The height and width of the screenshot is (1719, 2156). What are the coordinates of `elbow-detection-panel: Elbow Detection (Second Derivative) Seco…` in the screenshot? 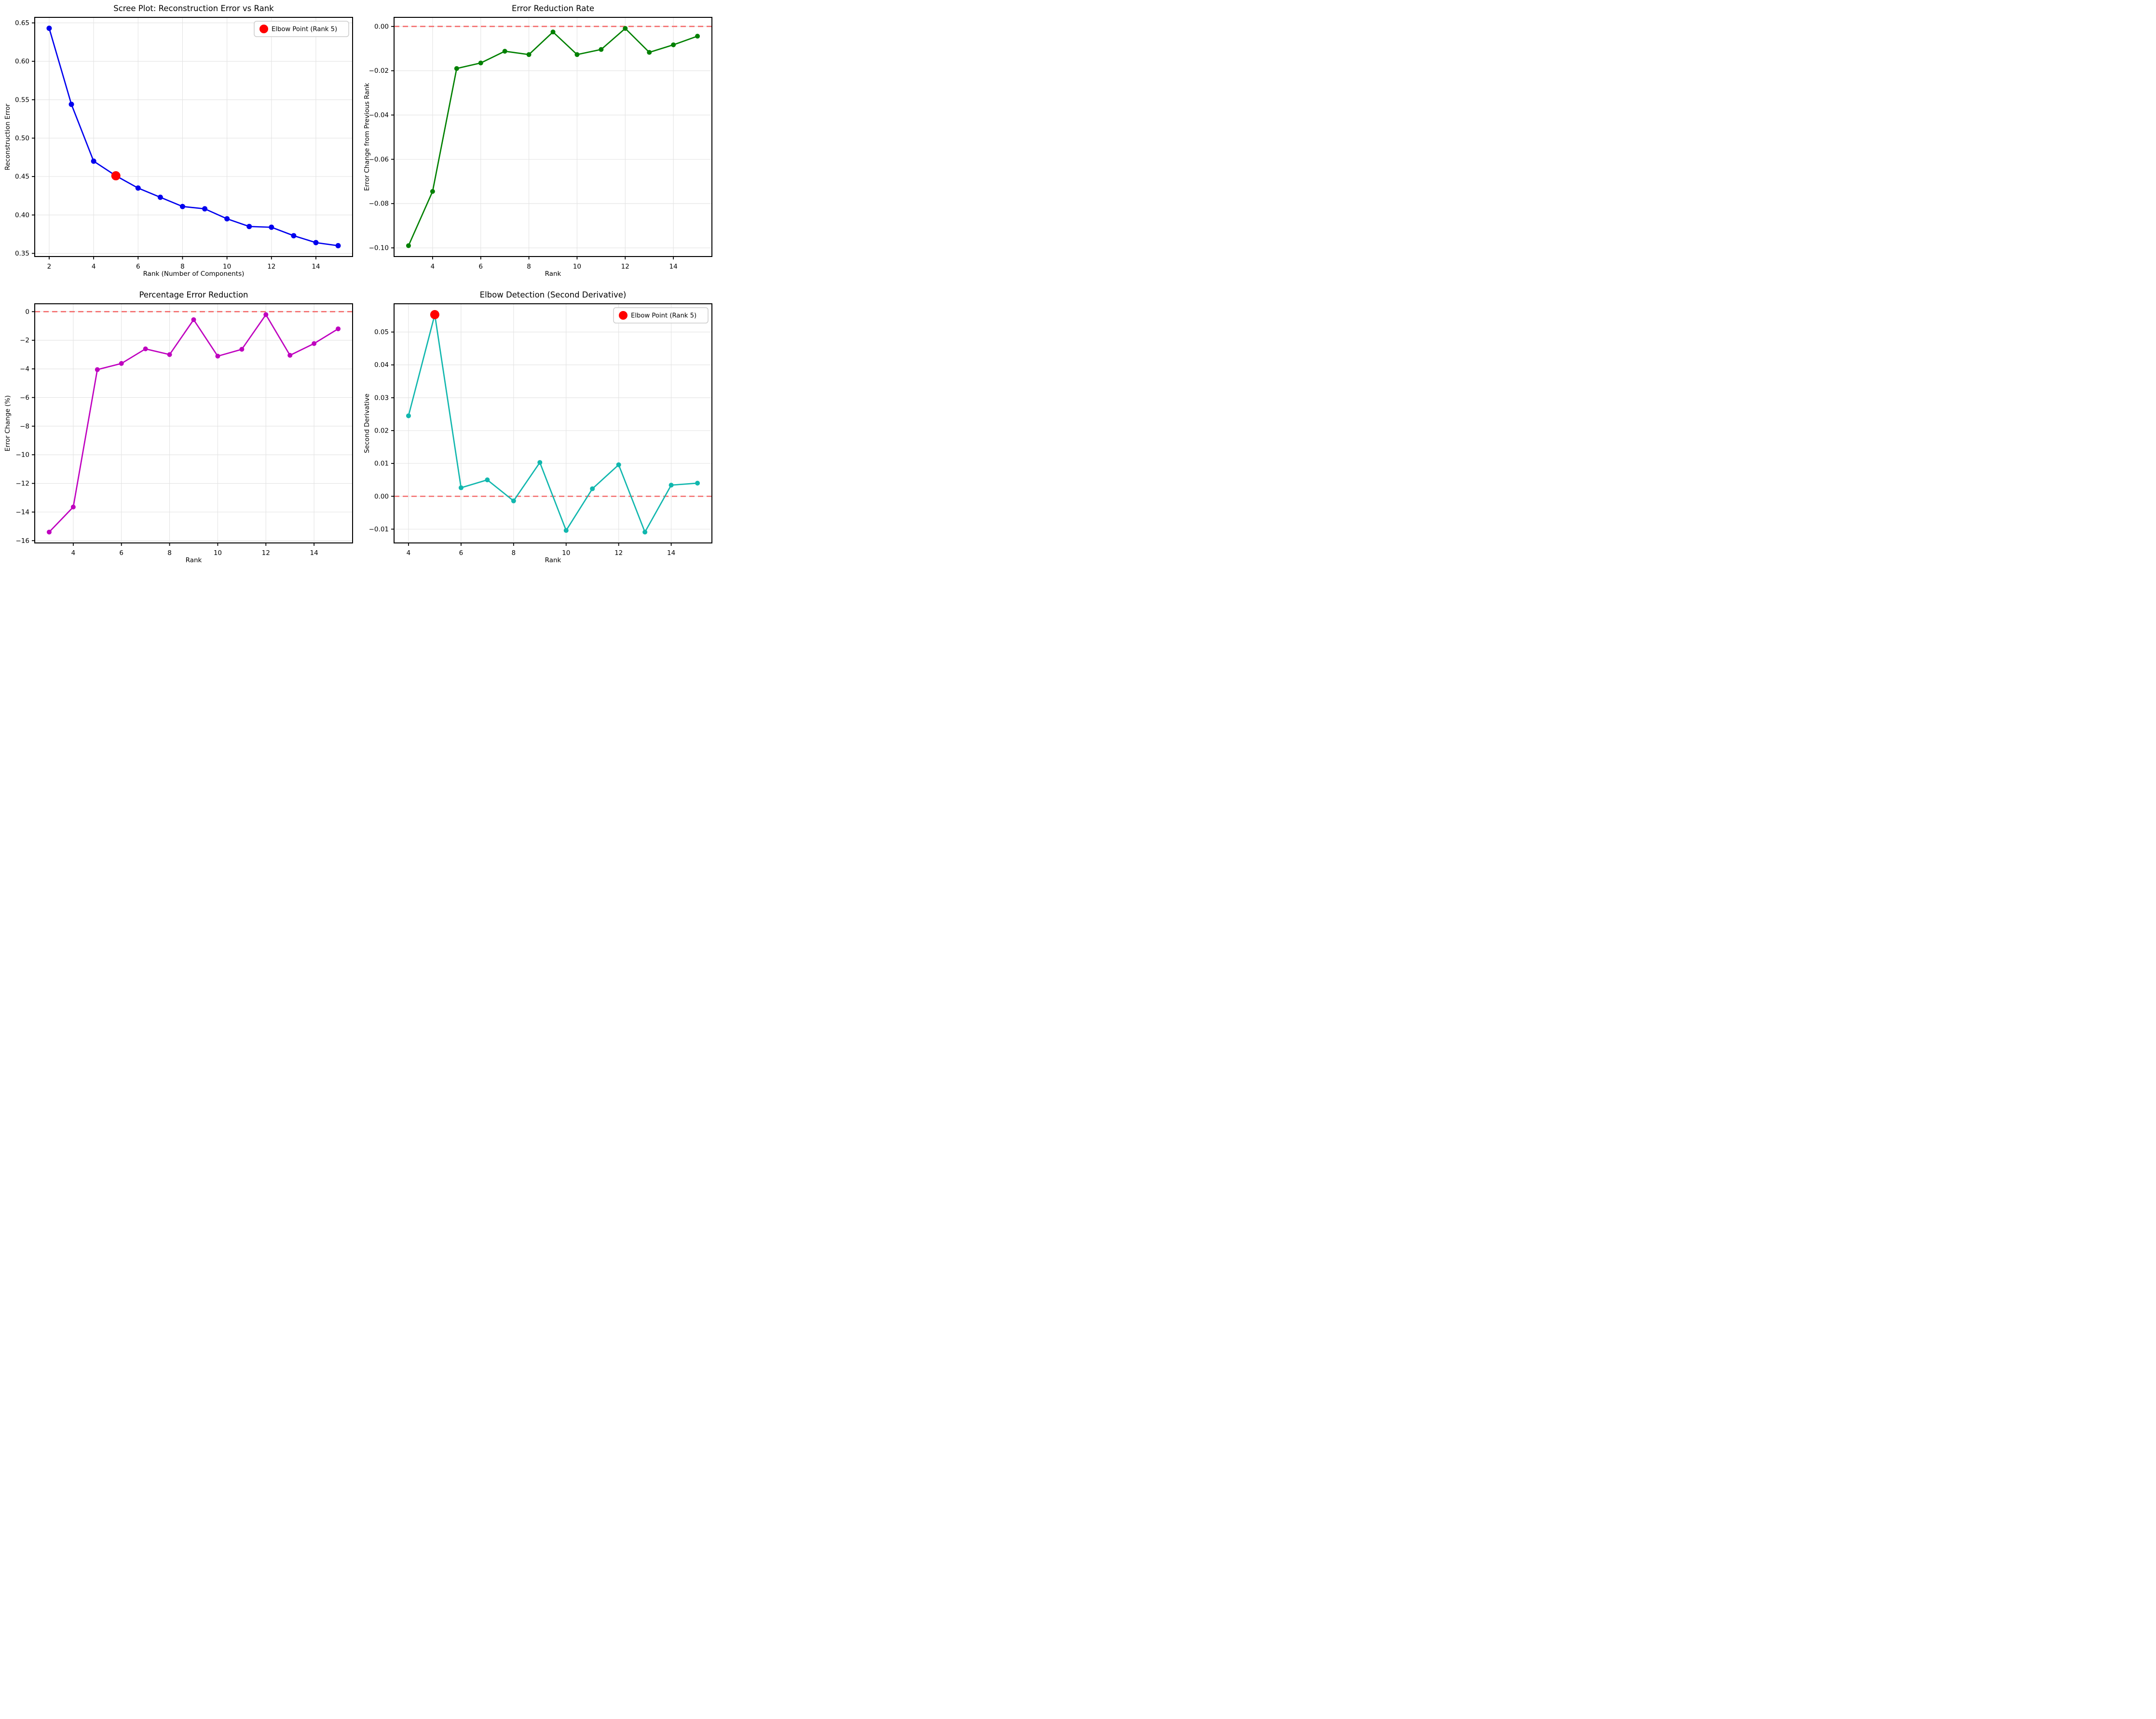 It's located at (539, 429).